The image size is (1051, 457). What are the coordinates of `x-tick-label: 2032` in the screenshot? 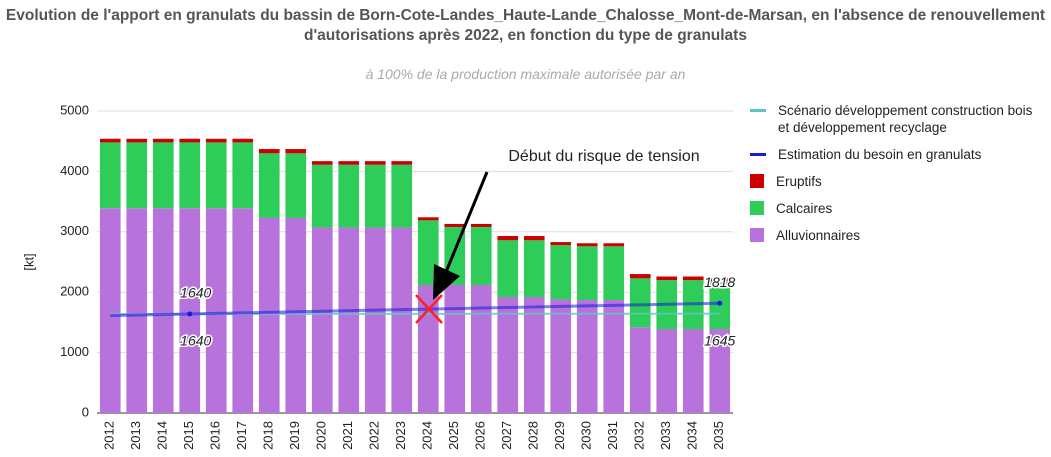 It's located at (639, 435).